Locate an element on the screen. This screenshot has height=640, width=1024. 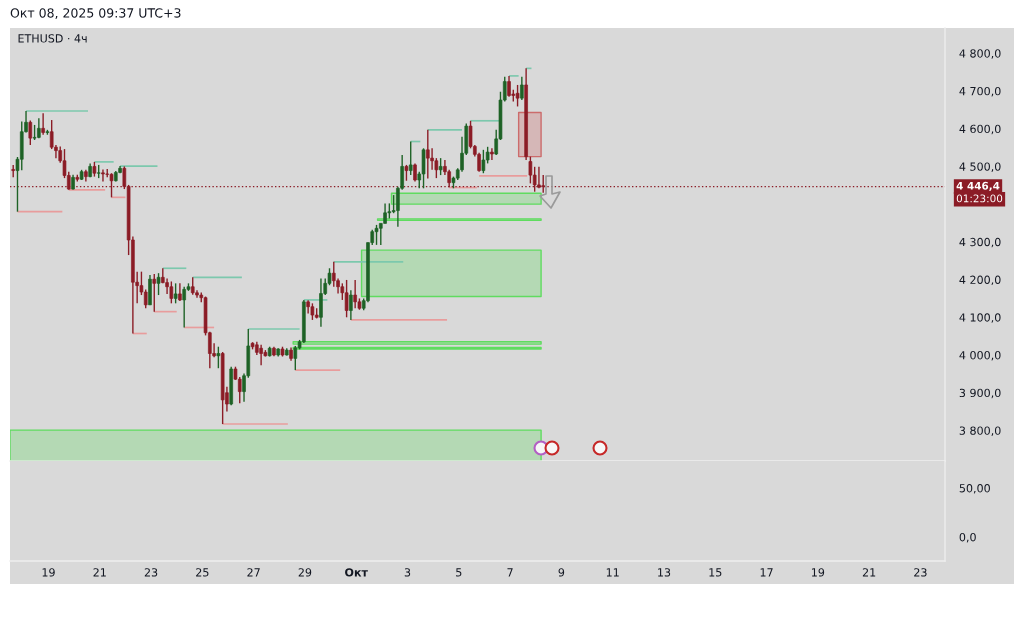
y-tick-label: 4 600,0 is located at coordinates (980, 129).